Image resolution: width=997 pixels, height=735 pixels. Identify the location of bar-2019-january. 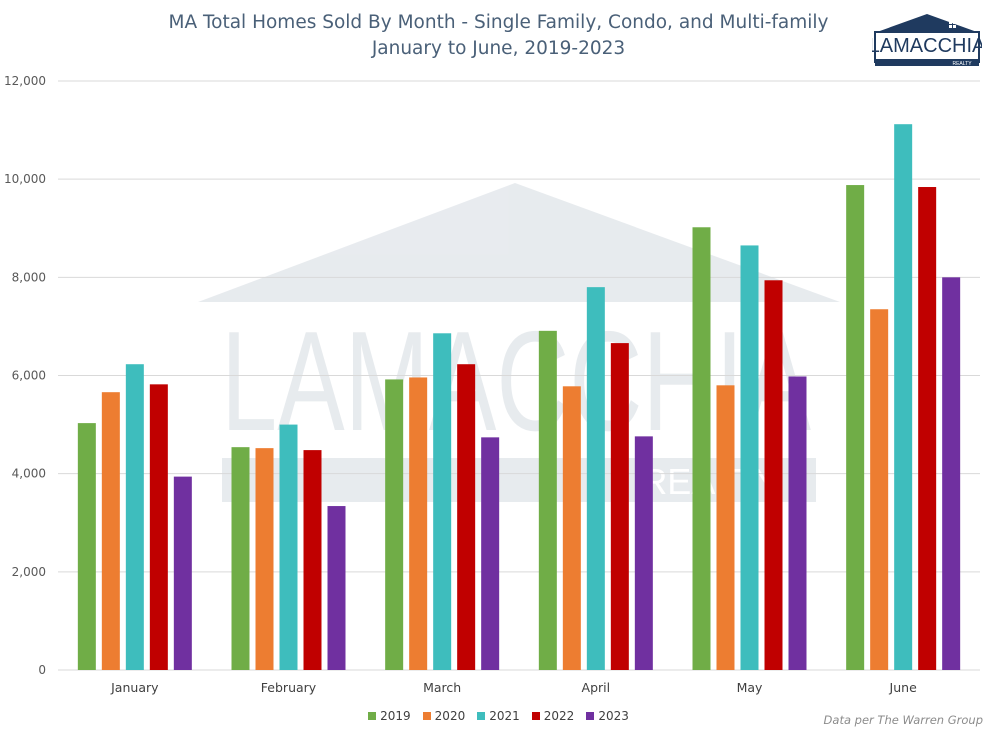
(86, 546).